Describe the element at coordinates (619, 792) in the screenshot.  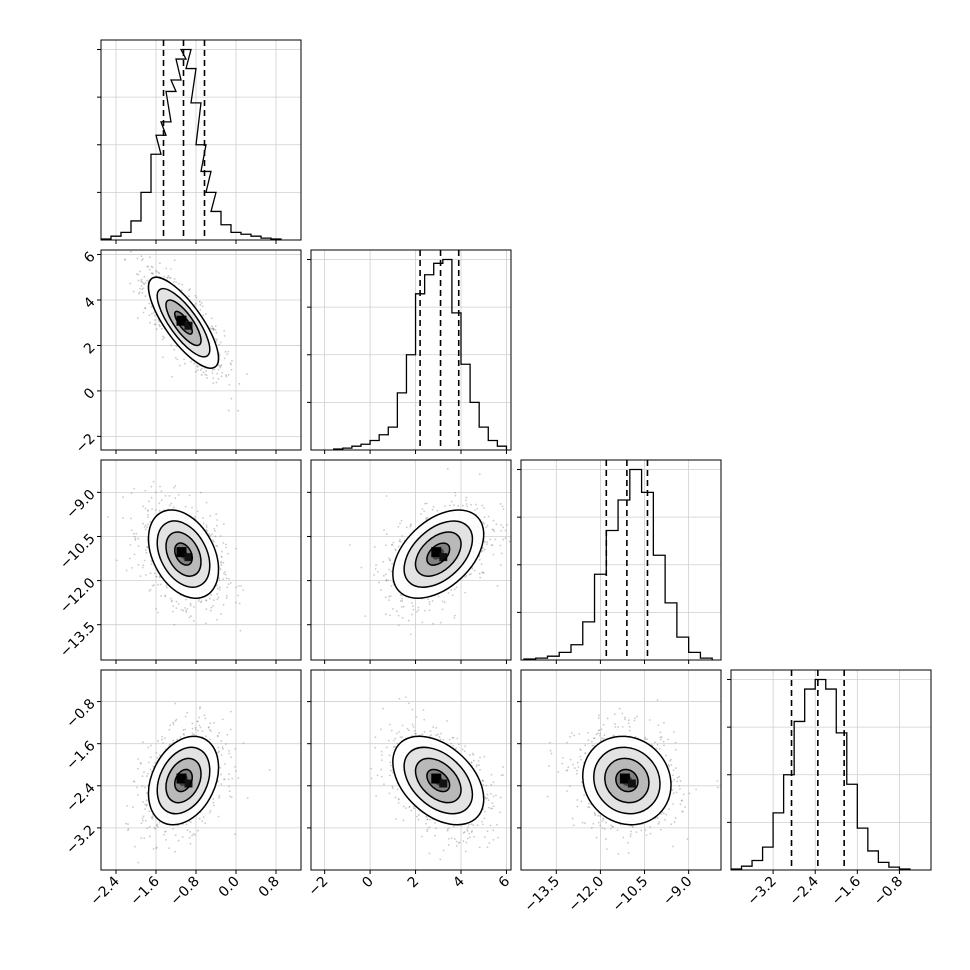
I see `pair-panel-3-4: −13.5 −12.0 −10.5 −9.0` at that location.